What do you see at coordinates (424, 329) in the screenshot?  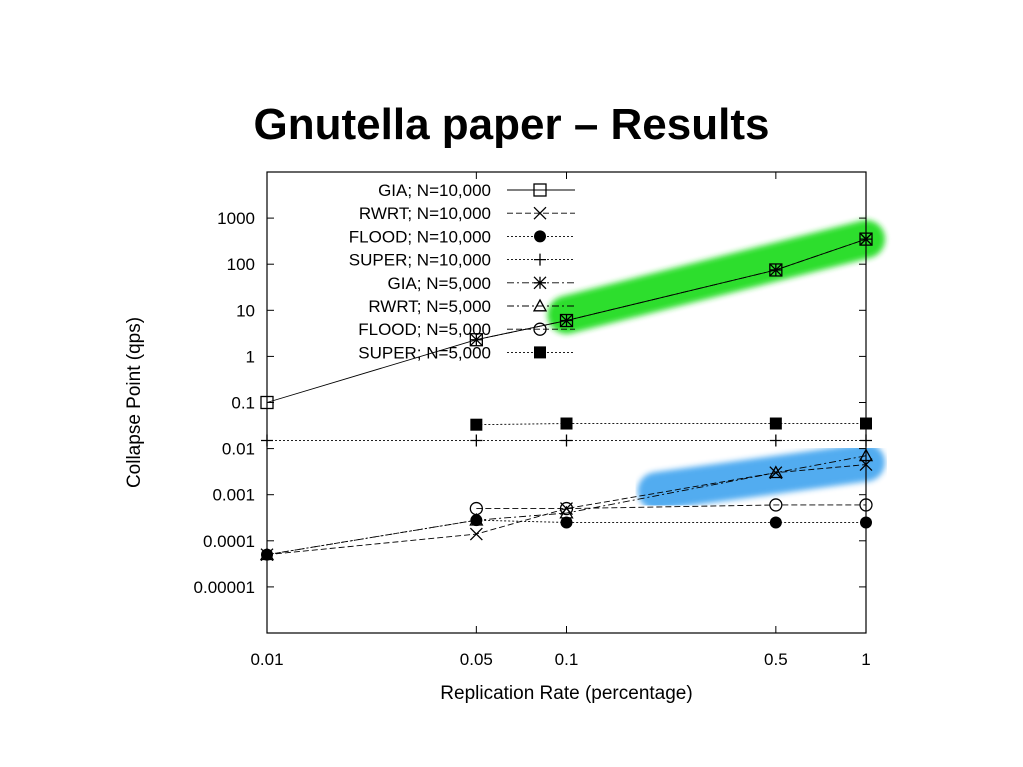 I see `legend-label: FLOOD; N=5,000` at bounding box center [424, 329].